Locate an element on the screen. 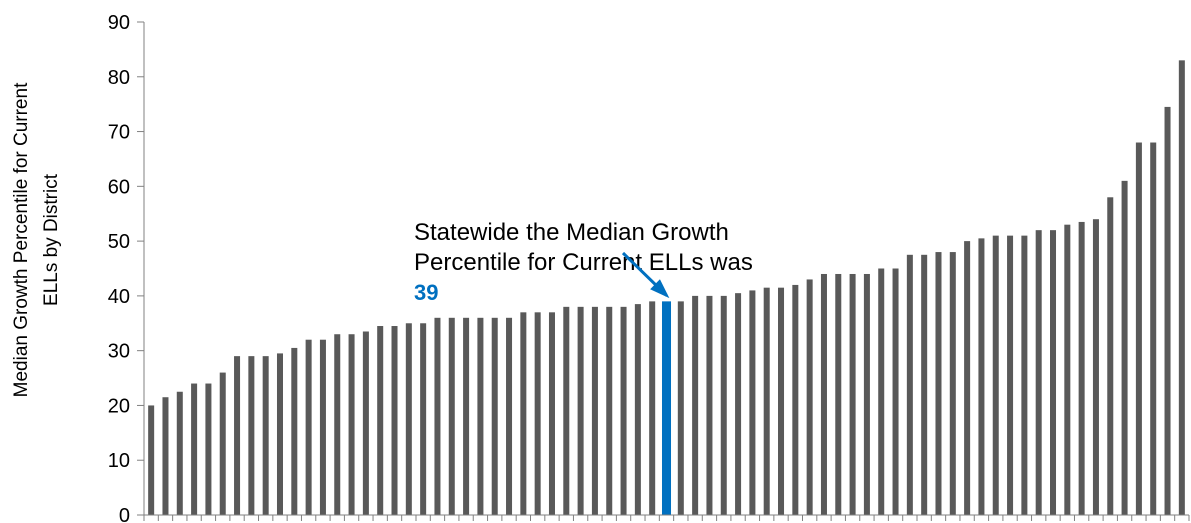 Image resolution: width=1191 pixels, height=523 pixels. y-tick-label-50: 50 is located at coordinates (119, 242).